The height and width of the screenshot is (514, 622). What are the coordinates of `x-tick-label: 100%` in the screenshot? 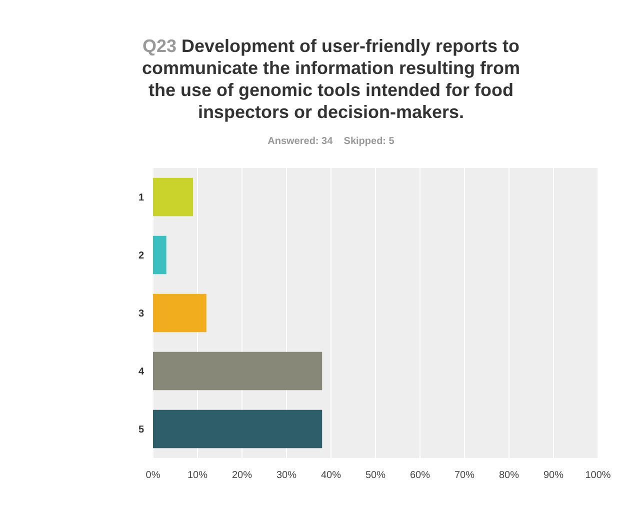 It's located at (598, 475).